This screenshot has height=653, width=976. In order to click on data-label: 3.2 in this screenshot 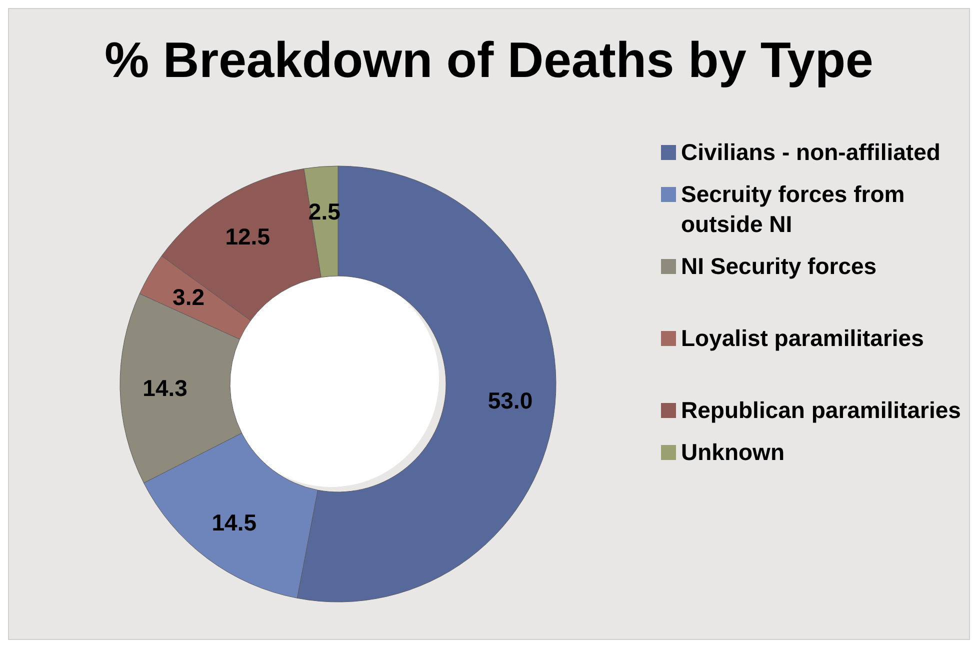, I will do `click(188, 297)`.